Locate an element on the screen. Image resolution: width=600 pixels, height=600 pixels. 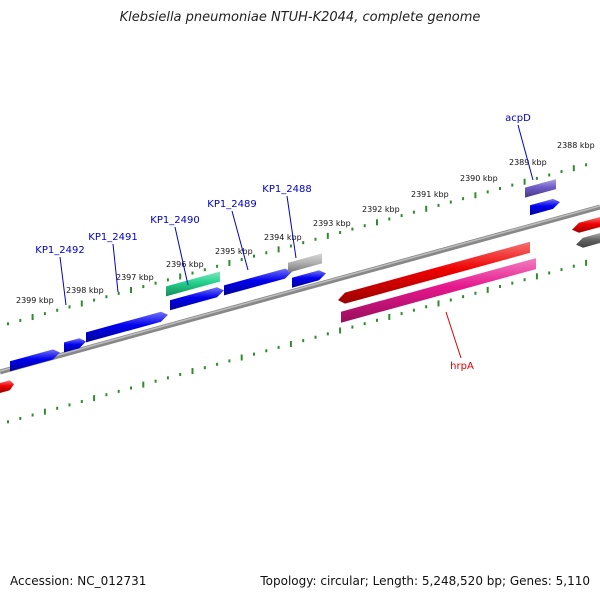
accession-text: Accession: NC_012731 is located at coordinates (78, 581).